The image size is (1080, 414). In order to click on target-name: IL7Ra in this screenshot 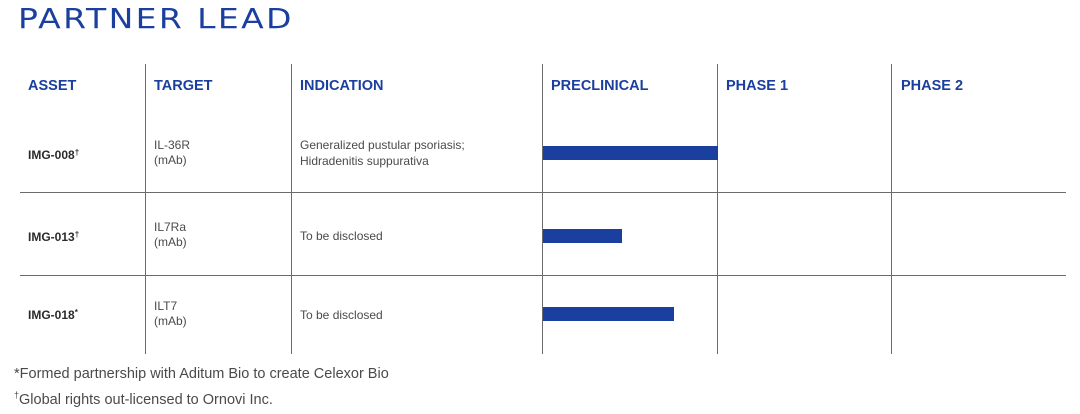, I will do `click(170, 227)`.